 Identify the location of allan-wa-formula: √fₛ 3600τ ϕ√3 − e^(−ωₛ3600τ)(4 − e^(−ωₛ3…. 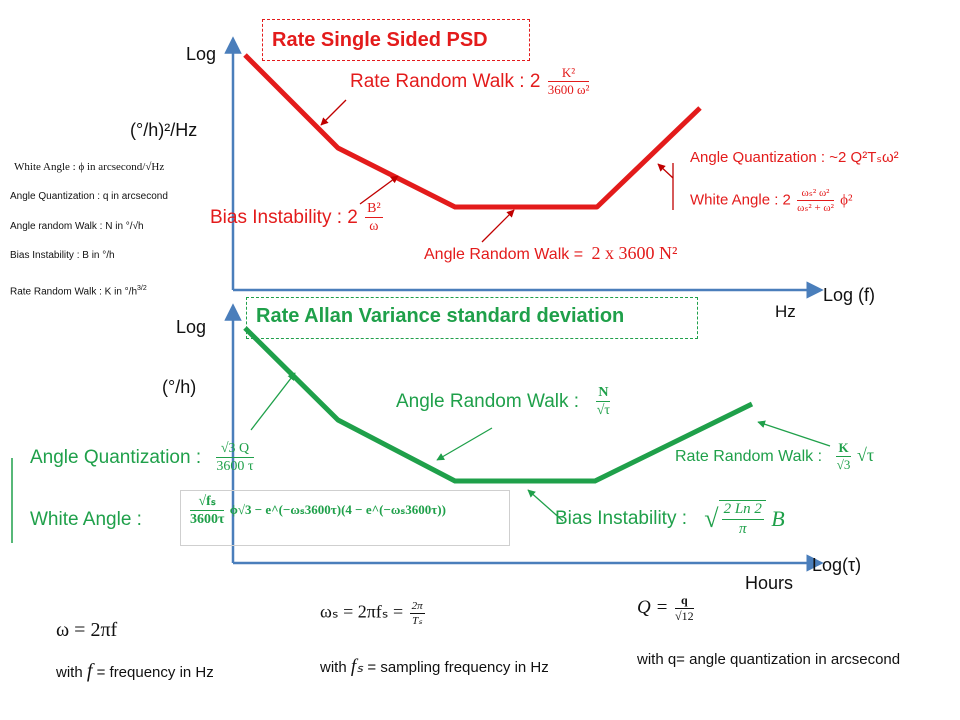
(317, 511).